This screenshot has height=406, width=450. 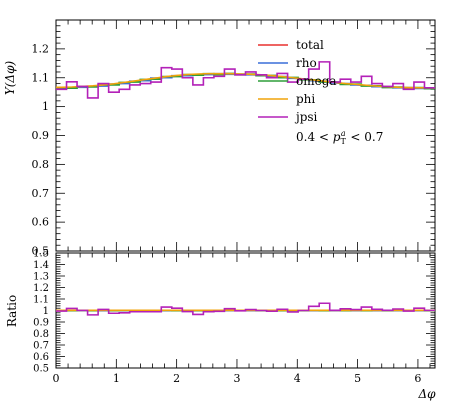 What do you see at coordinates (417, 378) in the screenshot?
I see `x-tick-label: 6` at bounding box center [417, 378].